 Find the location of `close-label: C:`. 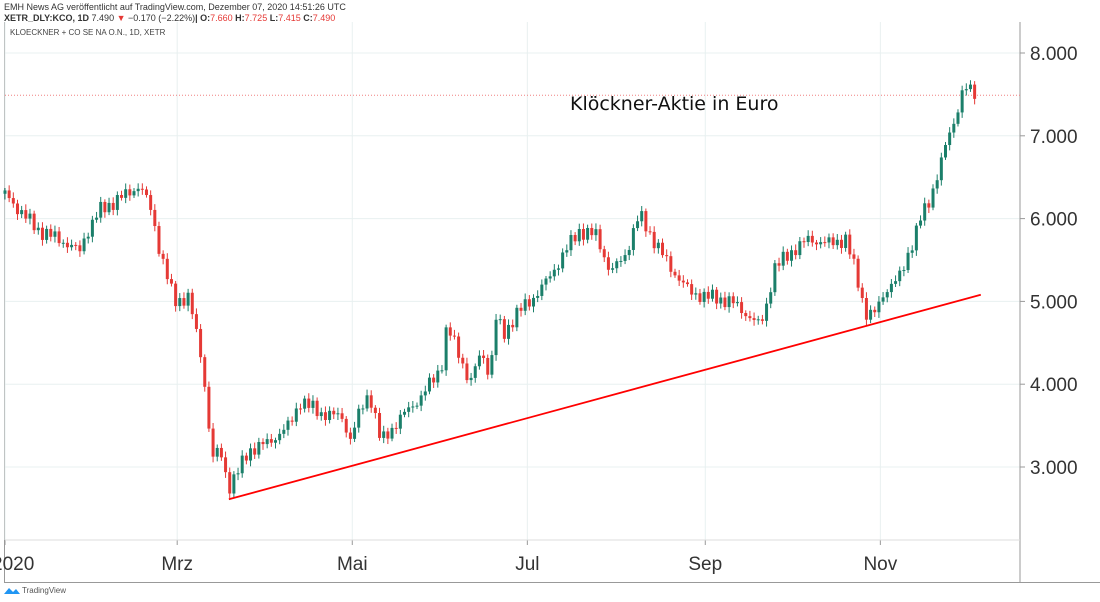

close-label: C: is located at coordinates (308, 18).